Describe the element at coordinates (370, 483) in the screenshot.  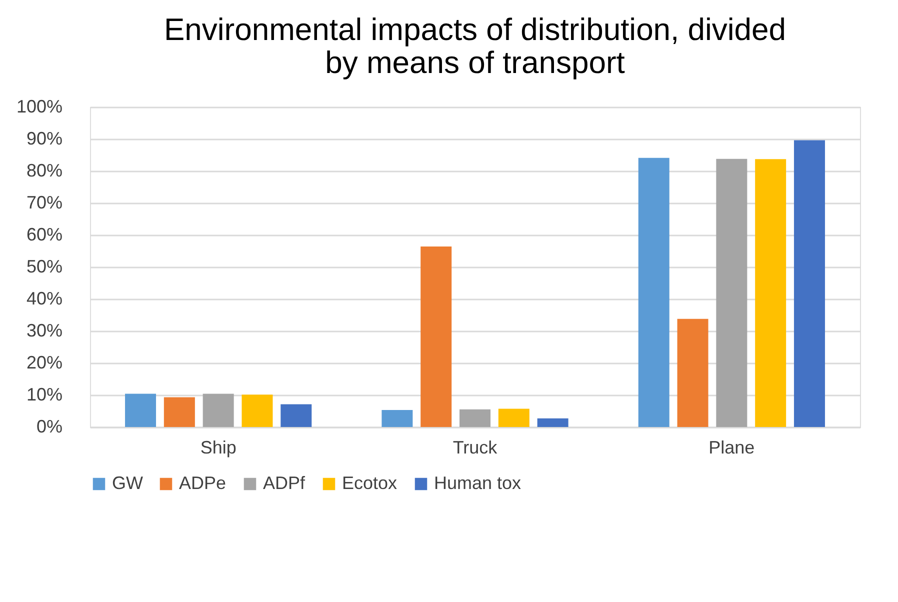
I see `legend-label: Ecotox` at that location.